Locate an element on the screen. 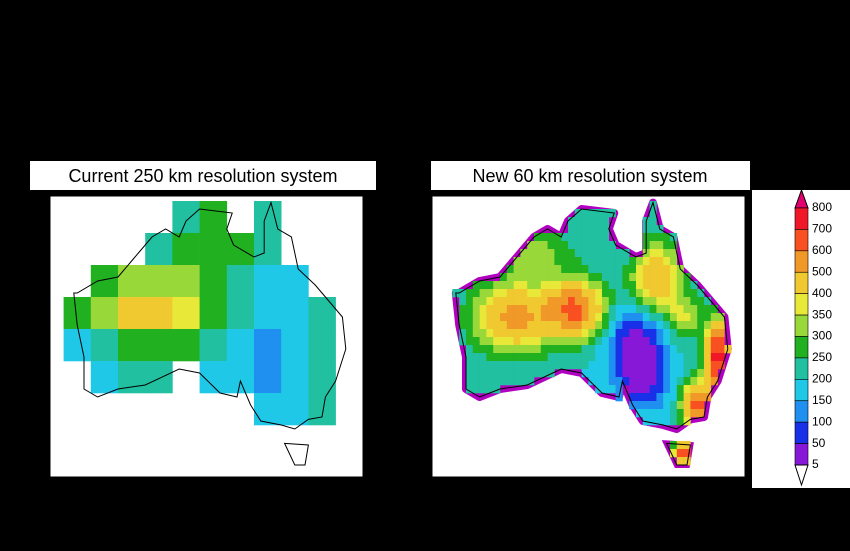  lat-label: 45S is located at coordinates (38, 477).